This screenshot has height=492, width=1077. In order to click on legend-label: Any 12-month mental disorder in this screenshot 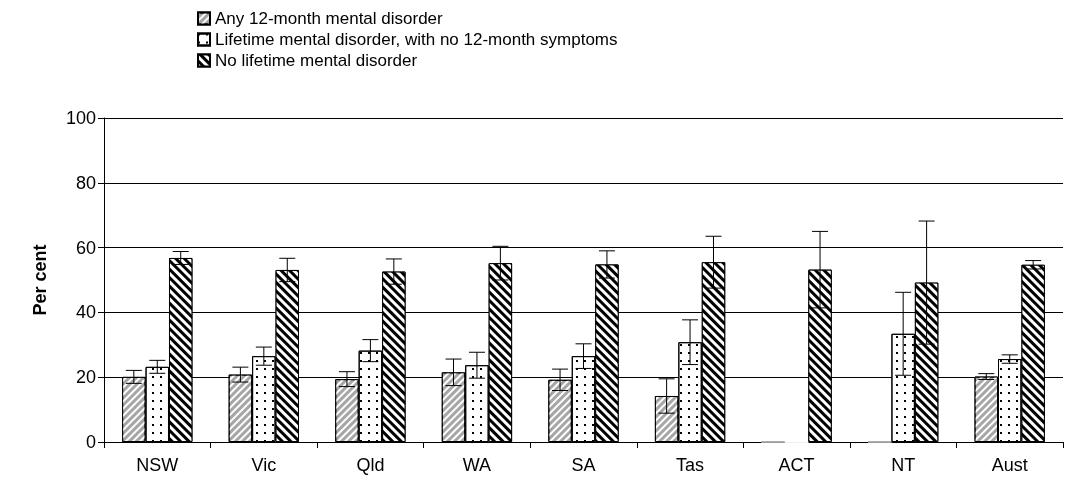, I will do `click(329, 18)`.